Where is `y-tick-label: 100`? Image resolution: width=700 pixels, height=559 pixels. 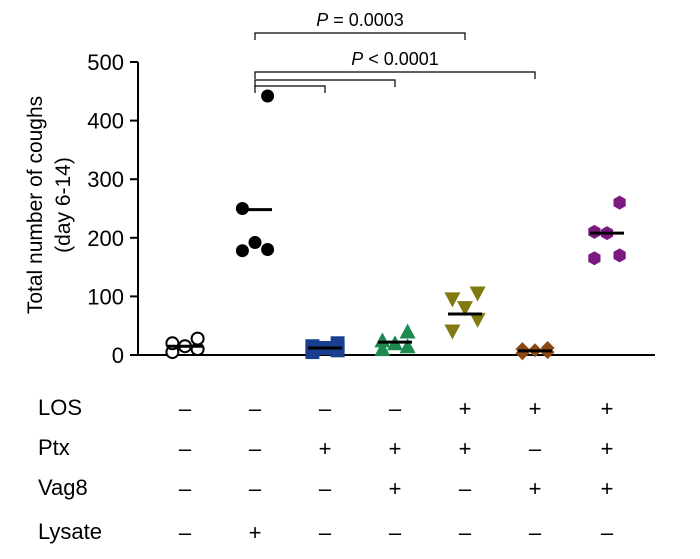
y-tick-label: 100 is located at coordinates (105, 296).